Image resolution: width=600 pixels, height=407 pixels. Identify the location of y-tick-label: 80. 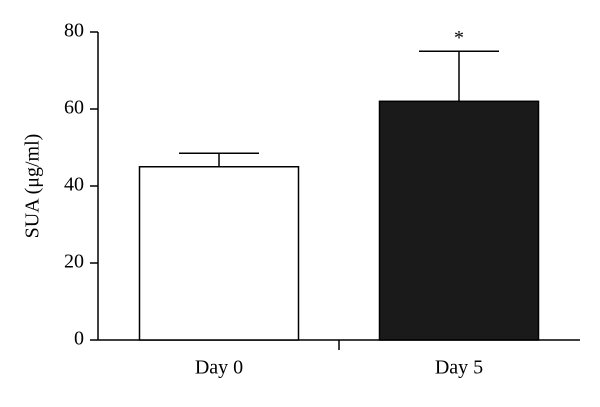
(74, 31).